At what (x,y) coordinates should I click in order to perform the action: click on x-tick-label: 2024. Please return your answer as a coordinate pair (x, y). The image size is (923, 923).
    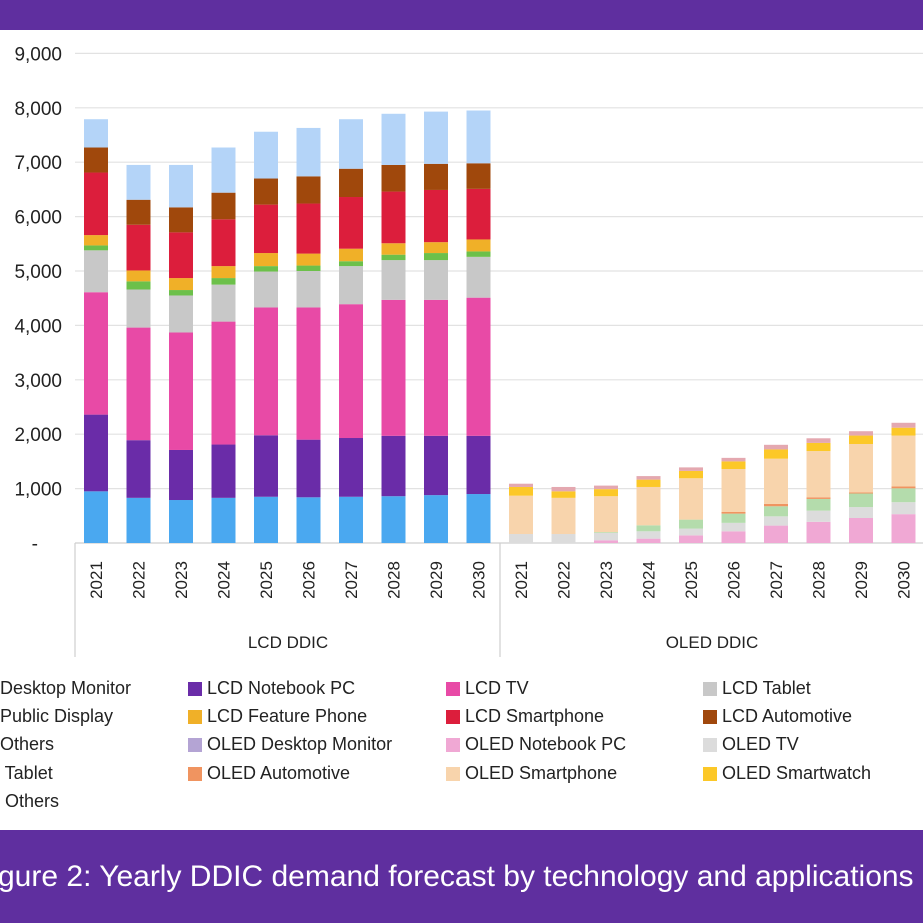
    Looking at the image, I should click on (649, 580).